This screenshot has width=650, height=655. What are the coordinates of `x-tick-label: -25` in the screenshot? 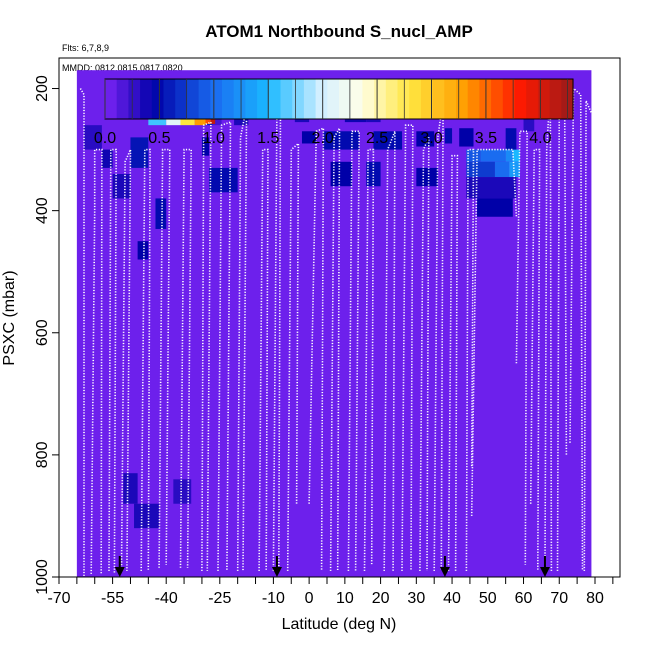 It's located at (219, 598).